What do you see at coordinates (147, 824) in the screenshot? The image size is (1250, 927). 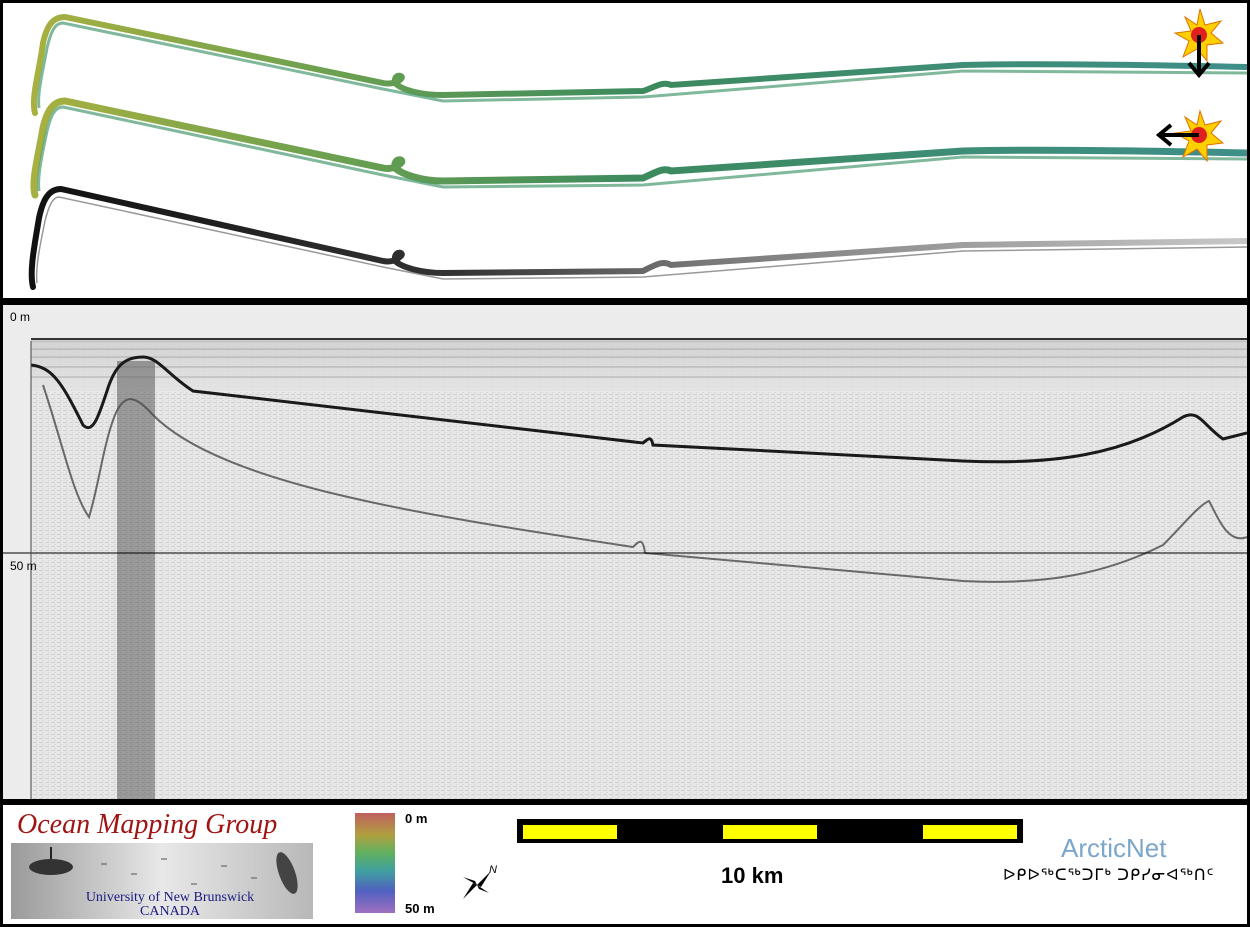 I see `ocean-mapping-group-title: Ocean Mapping Group` at bounding box center [147, 824].